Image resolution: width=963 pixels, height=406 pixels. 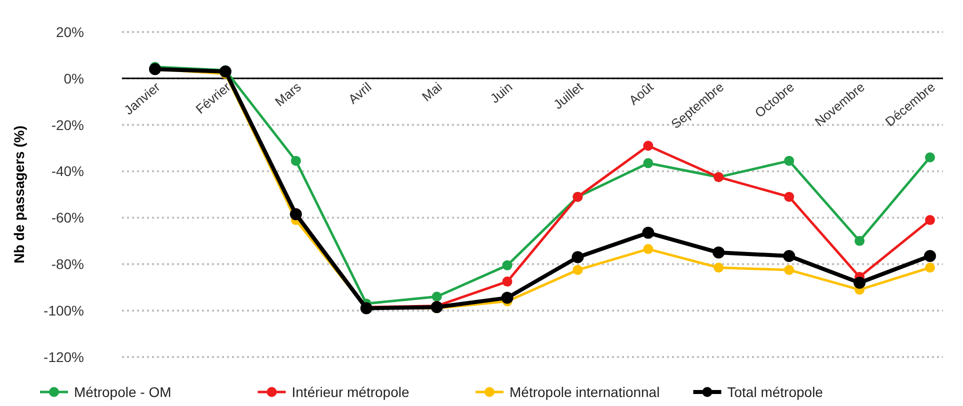 I want to click on legend-label: Métropole internationnal, so click(x=585, y=392).